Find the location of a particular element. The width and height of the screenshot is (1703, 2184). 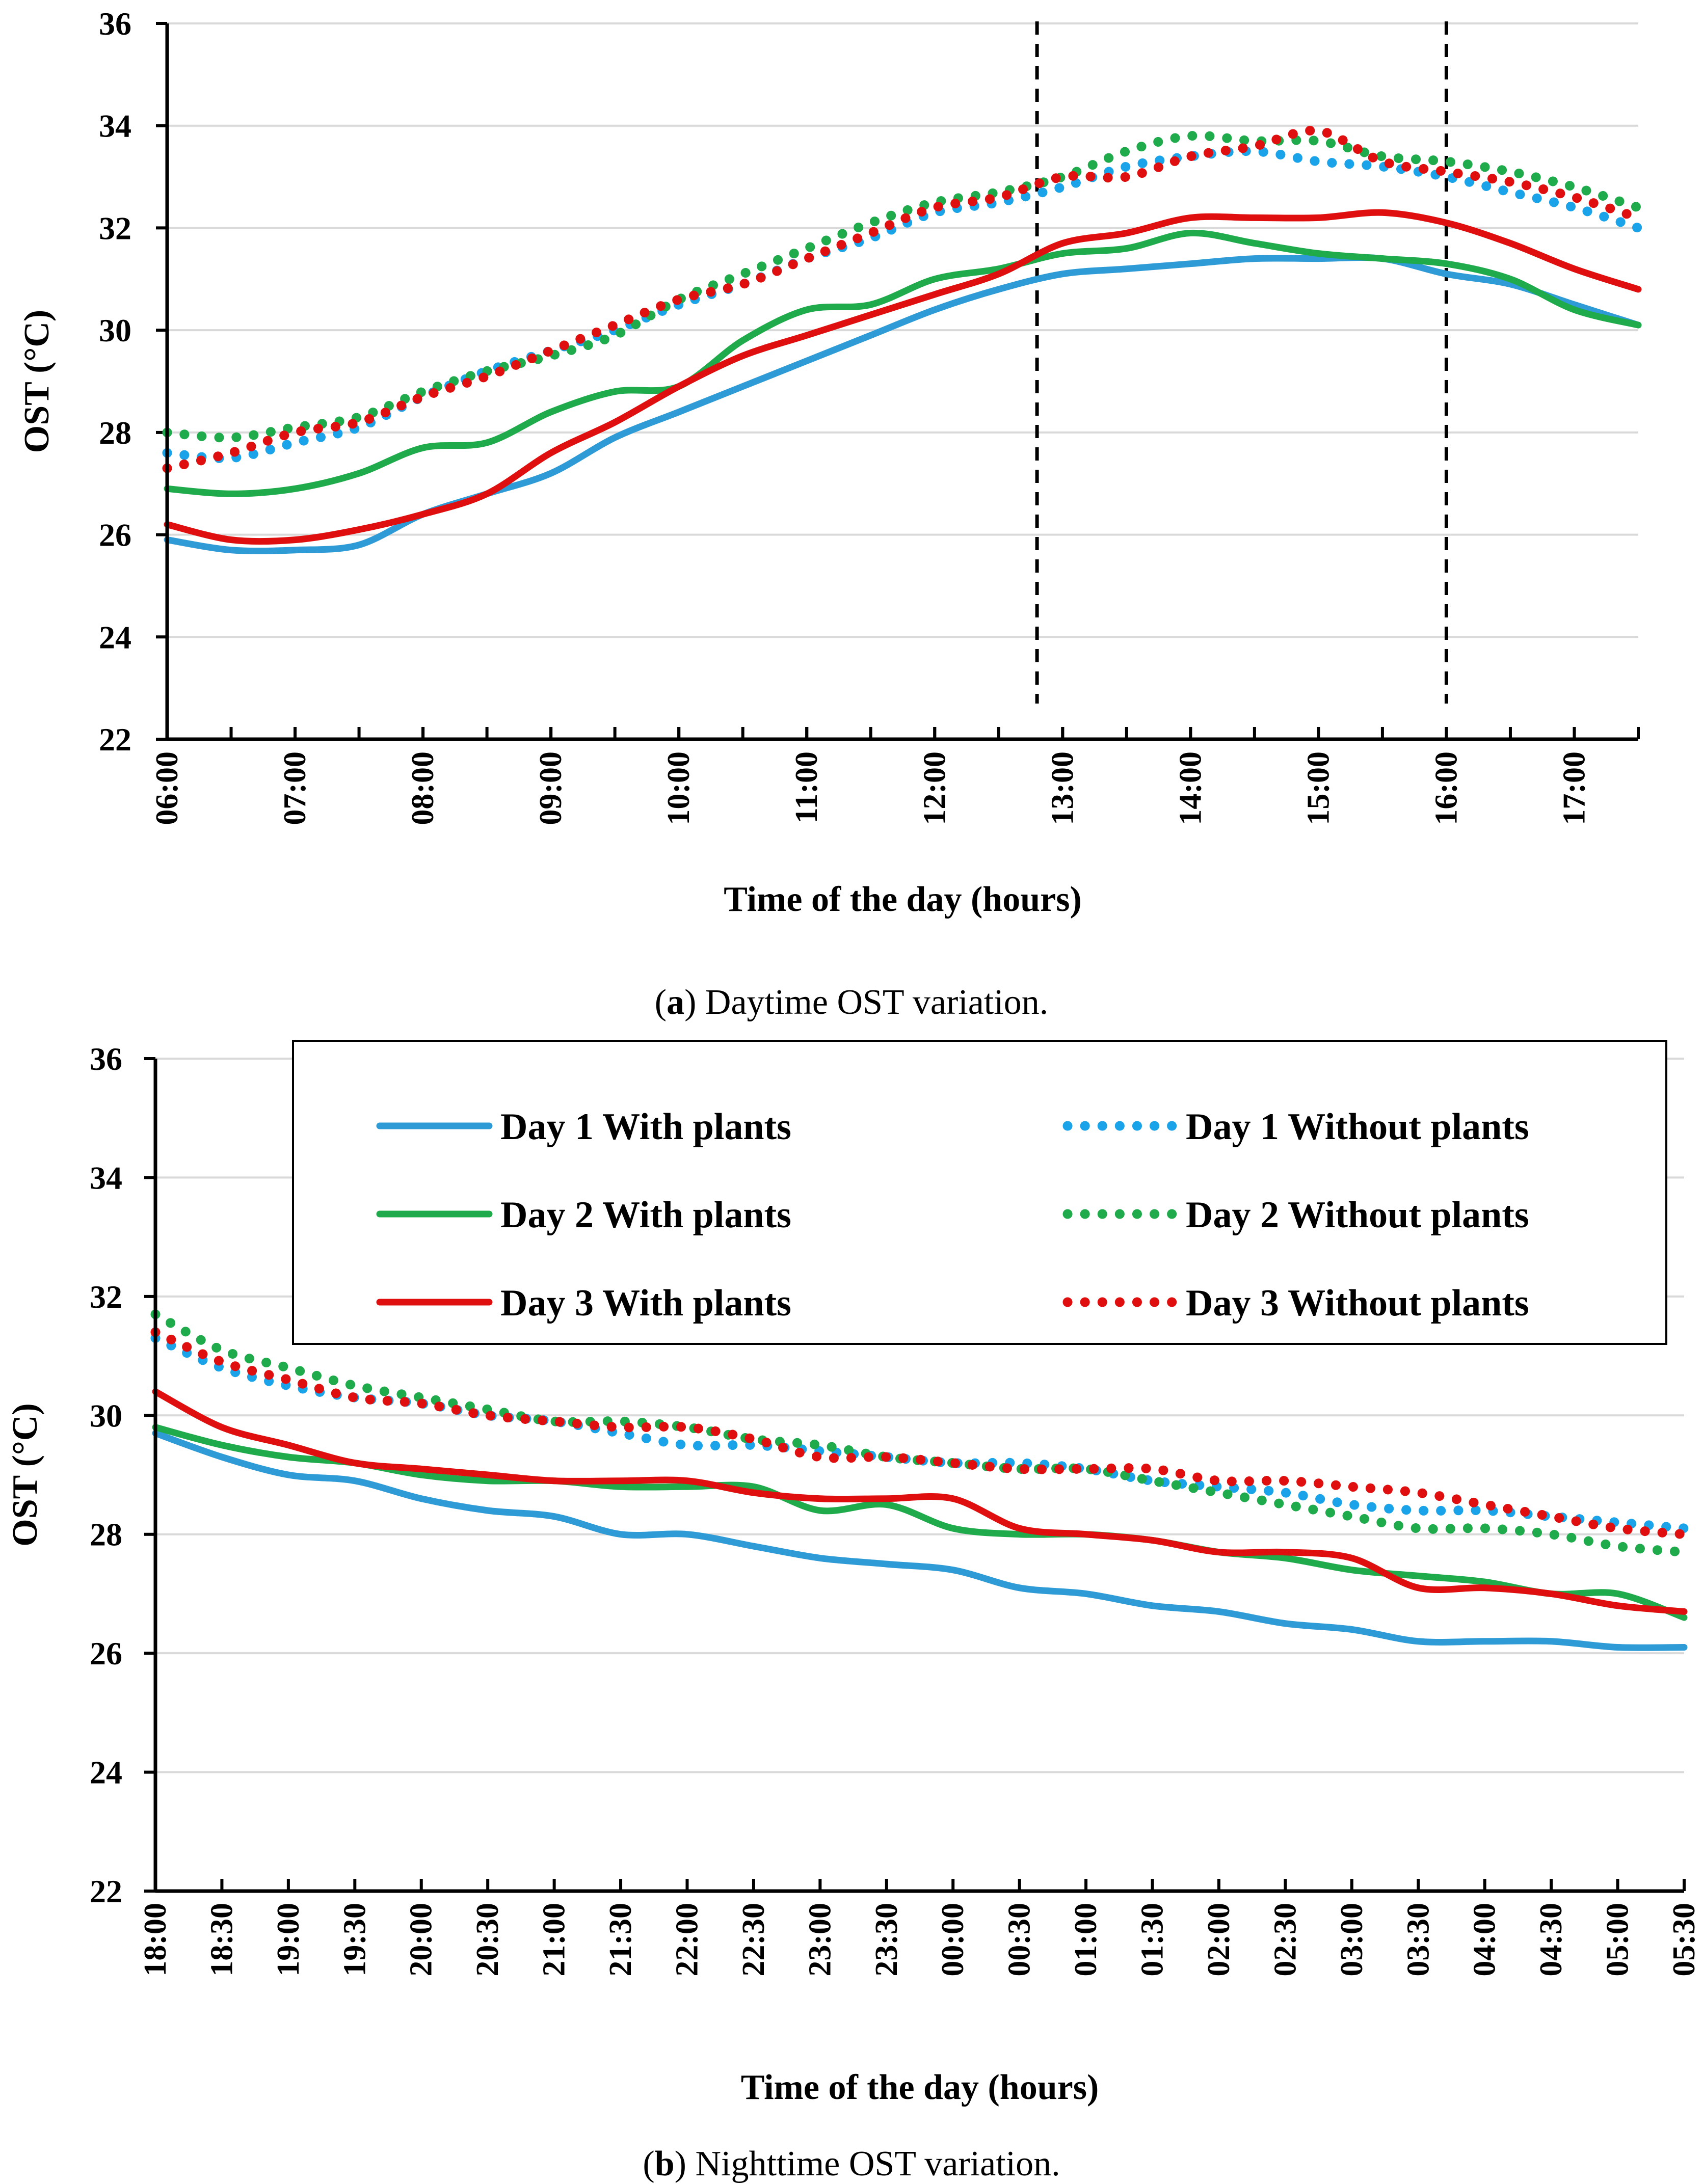

caption: (a) Daytime OST variation. is located at coordinates (851, 1002).